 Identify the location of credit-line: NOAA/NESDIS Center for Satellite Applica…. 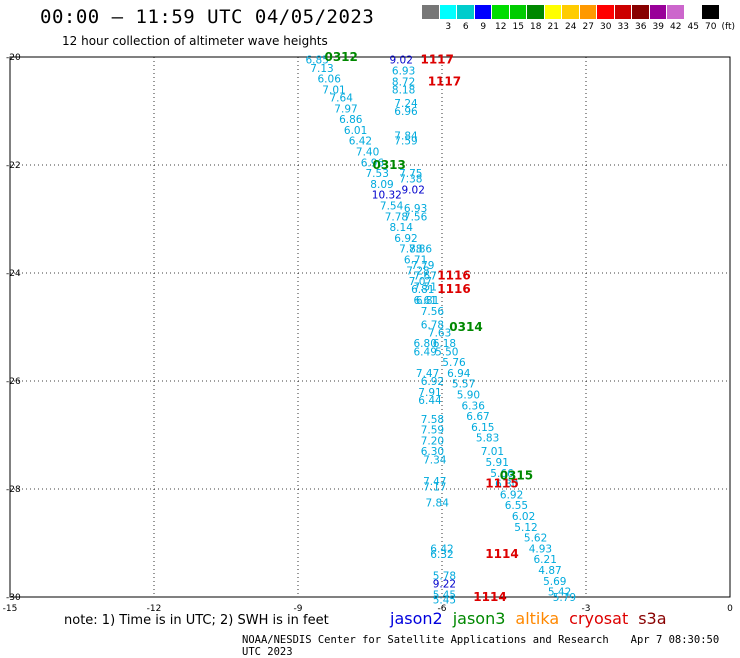
(491, 646).